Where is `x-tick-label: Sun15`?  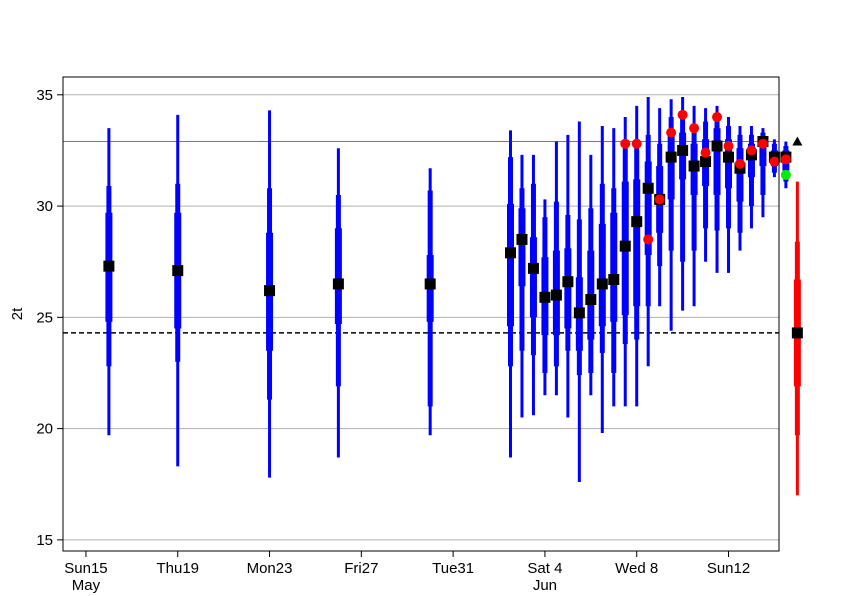
x-tick-label: Sun15 is located at coordinates (85, 568).